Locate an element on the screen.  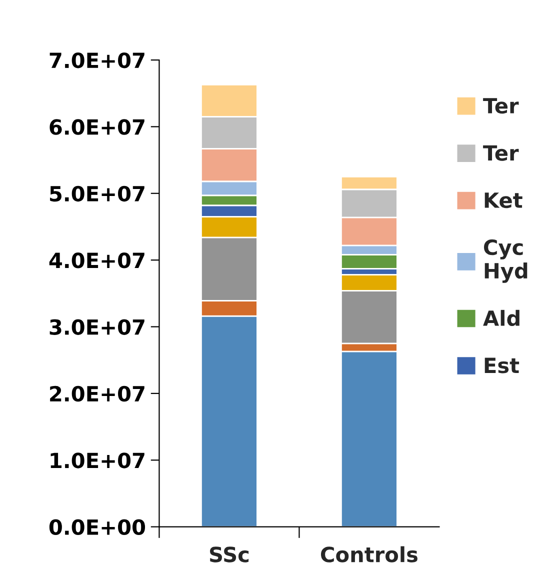
y-tick-label: 6.0E+07 is located at coordinates (97, 127).